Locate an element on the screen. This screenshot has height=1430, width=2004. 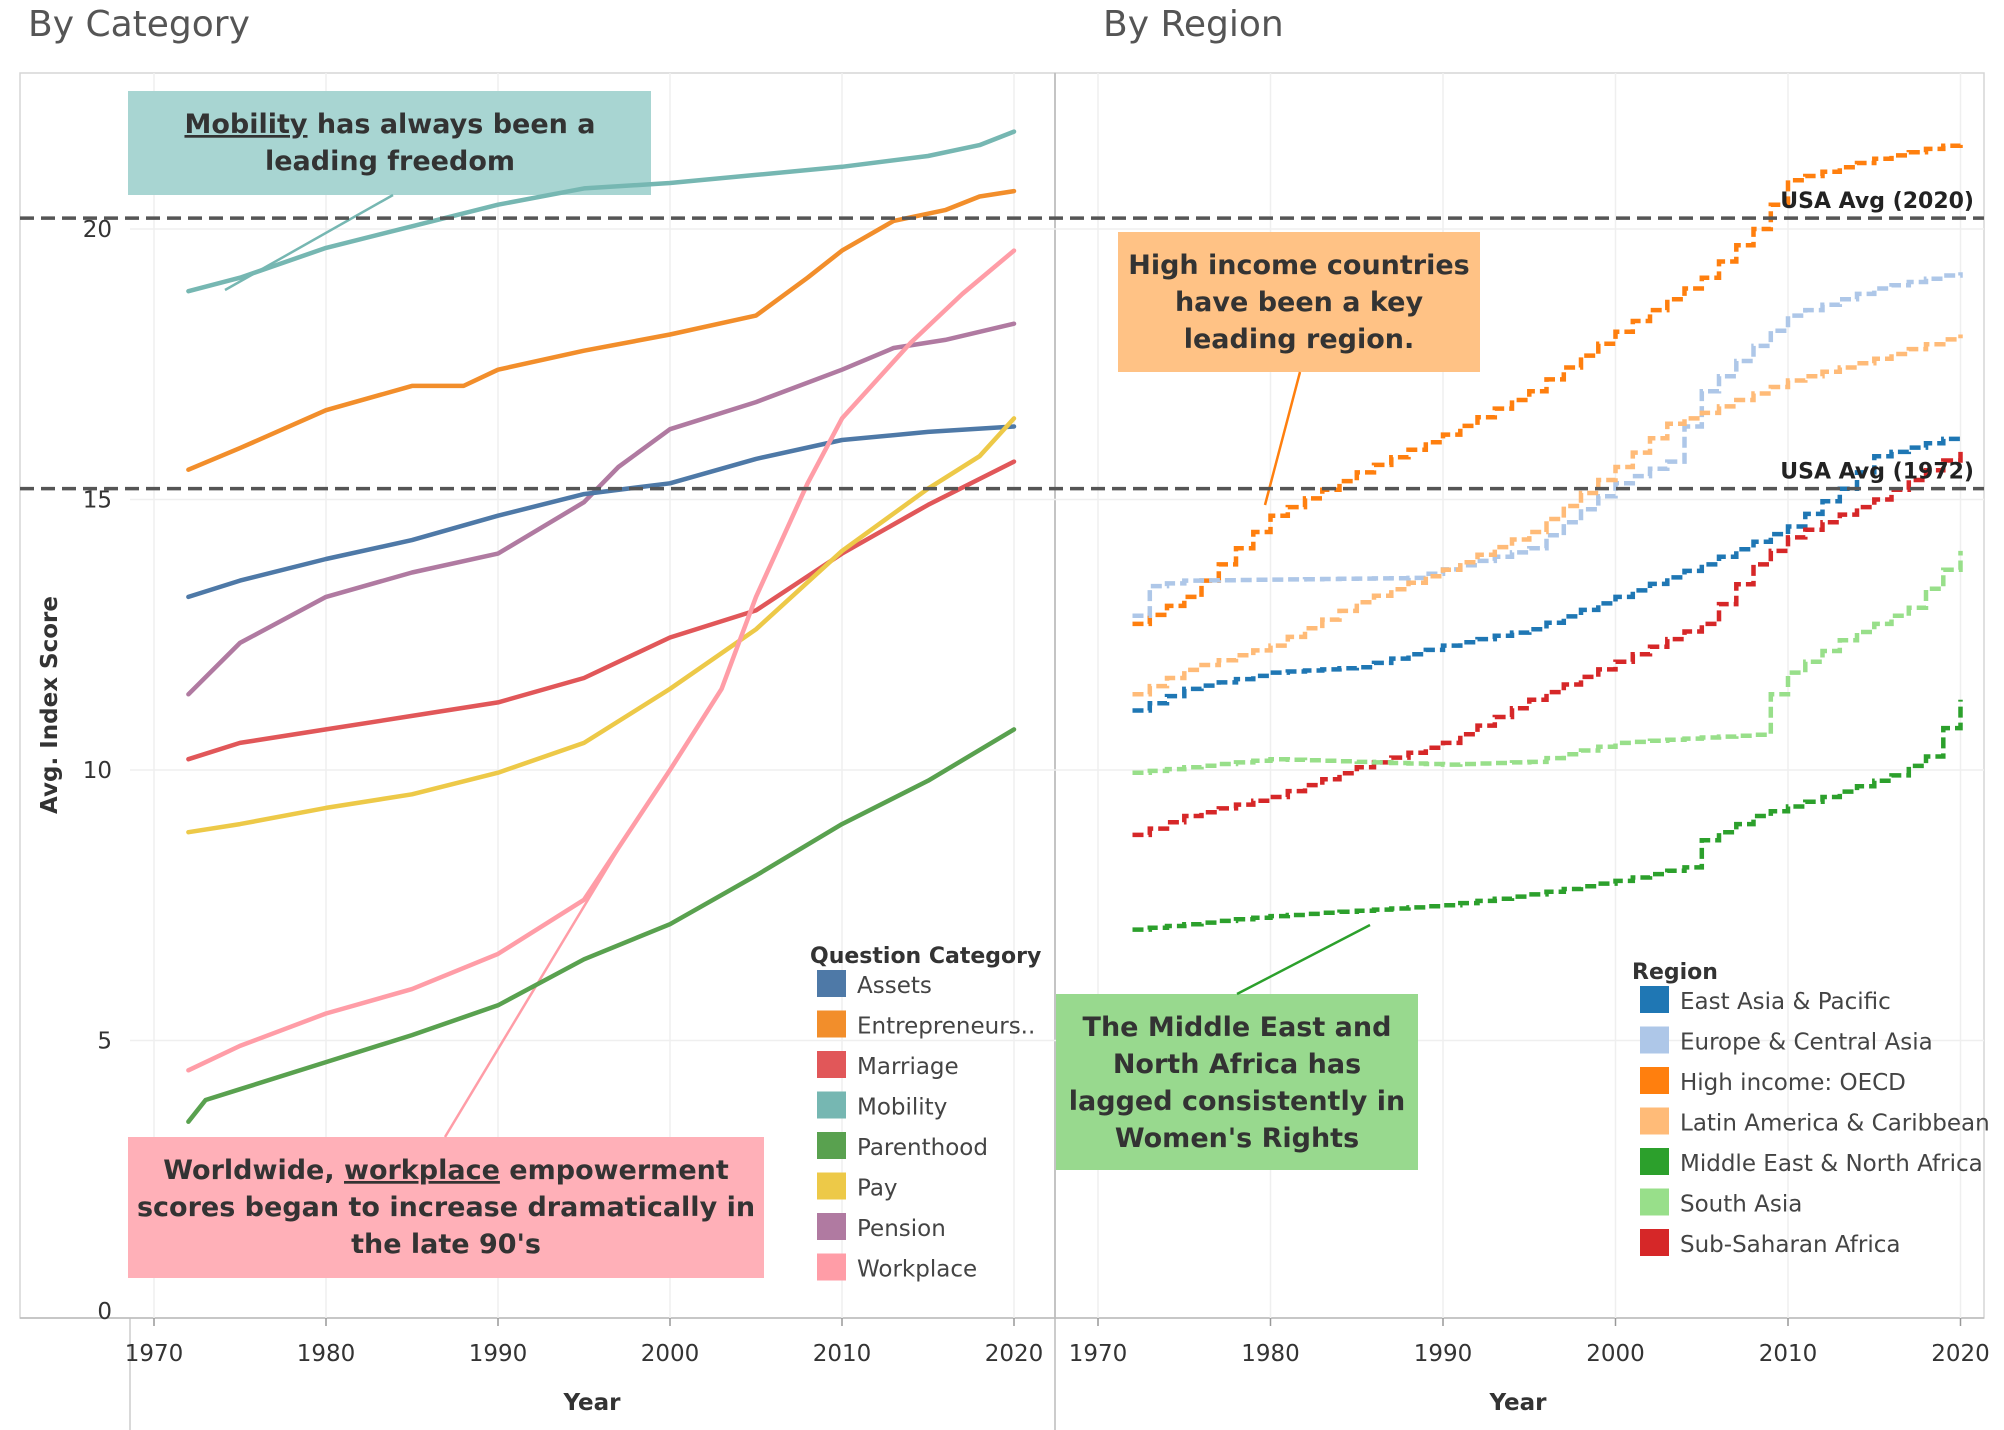
legend-swatch-entrepreneurship is located at coordinates (831, 1024).